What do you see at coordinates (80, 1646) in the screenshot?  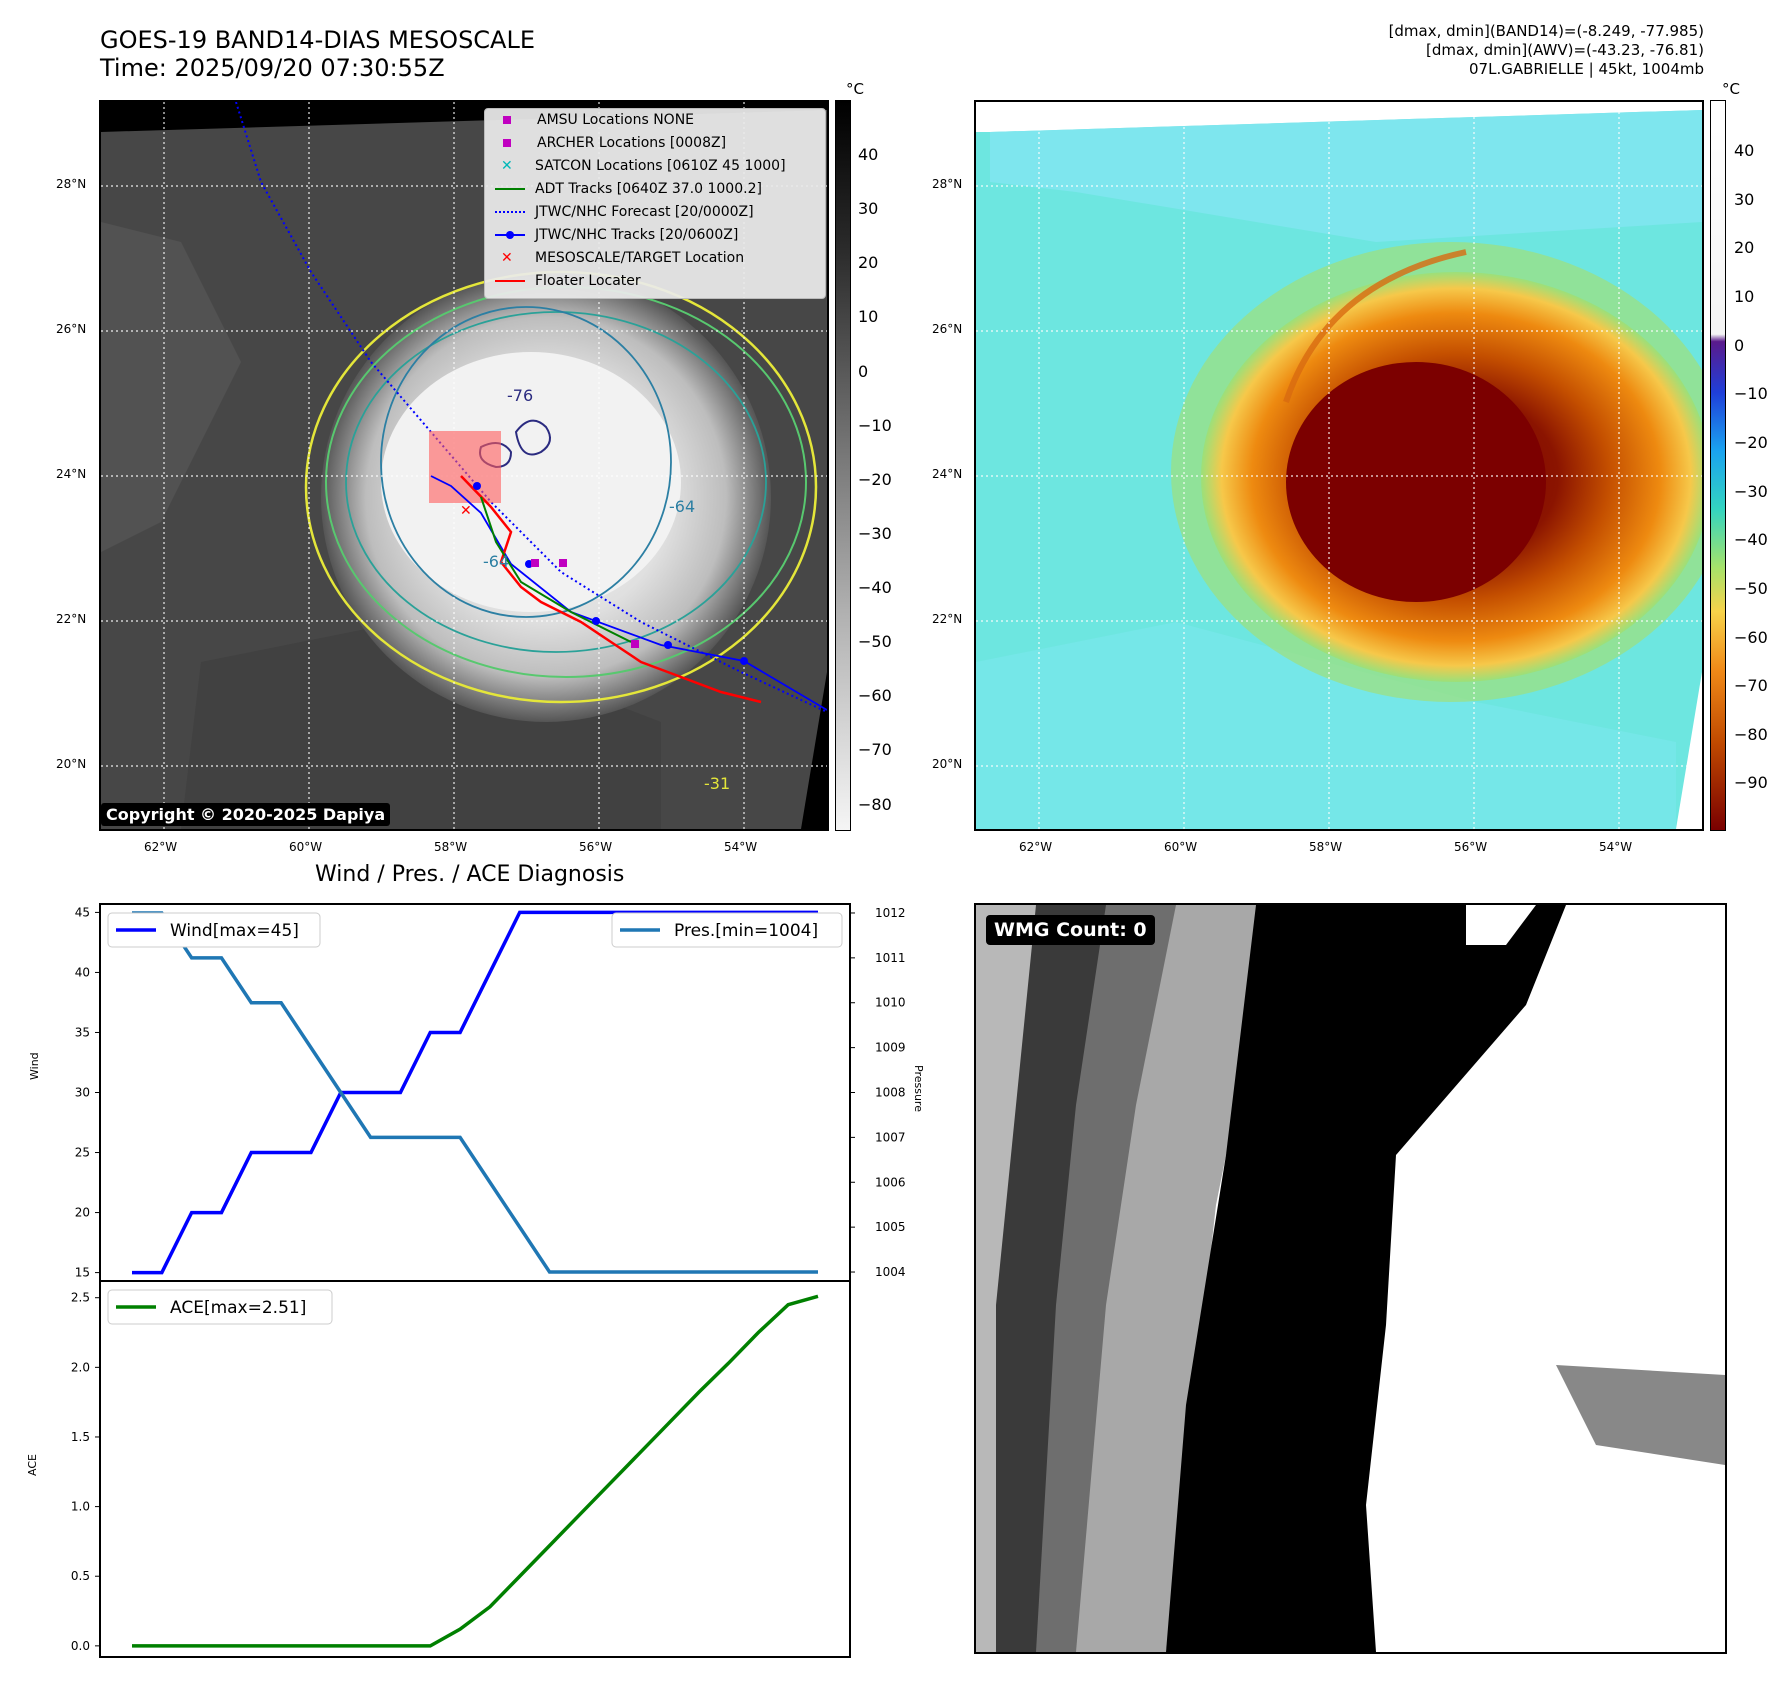 I see `ace-ytick-label: 0.0` at bounding box center [80, 1646].